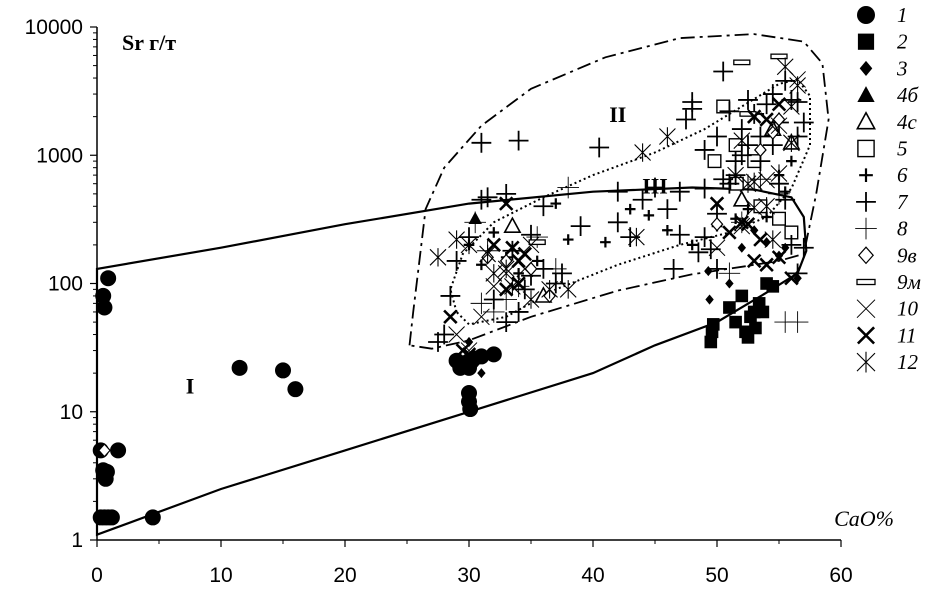 Image resolution: width=926 pixels, height=592 pixels. What do you see at coordinates (882, 42) in the screenshot?
I see `legend-item: 2` at bounding box center [882, 42].